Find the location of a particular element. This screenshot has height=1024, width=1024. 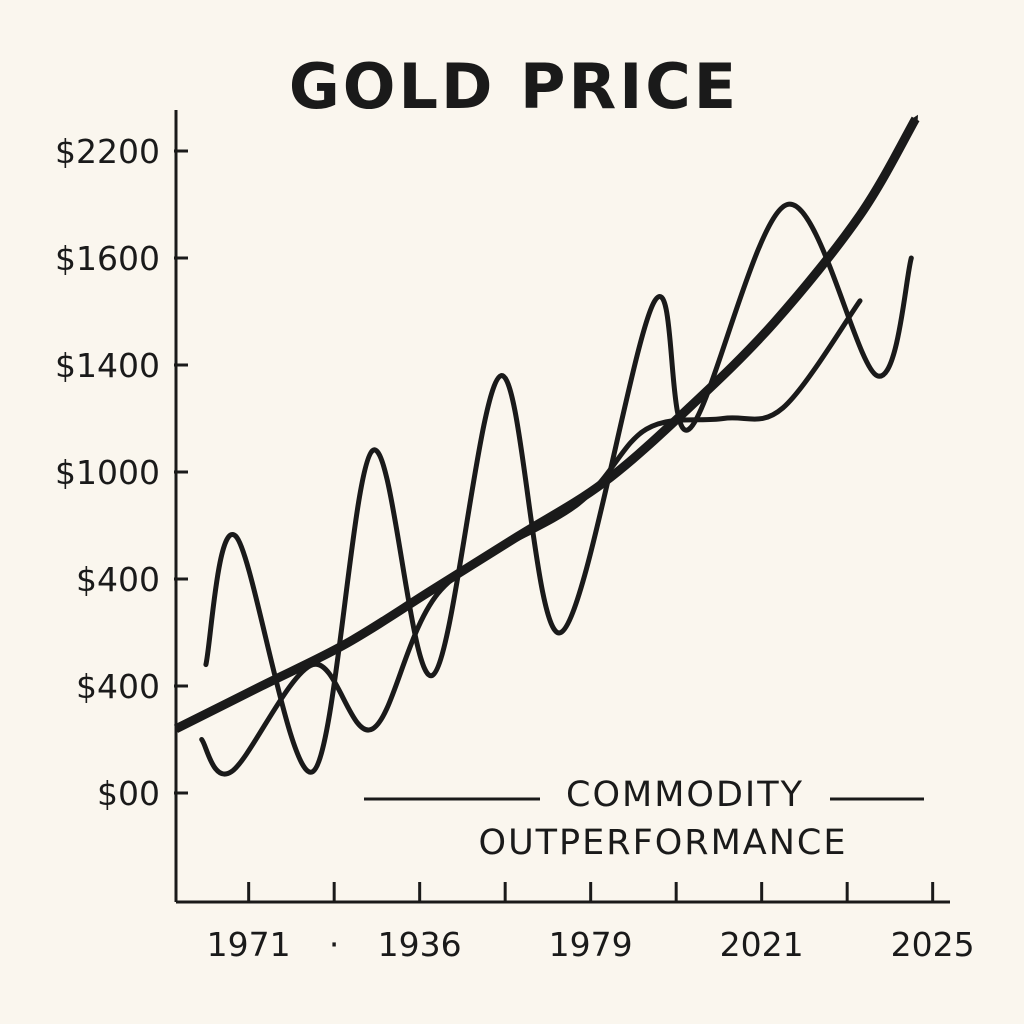

annotation-line-1: COMMODITY is located at coordinates (685, 795).